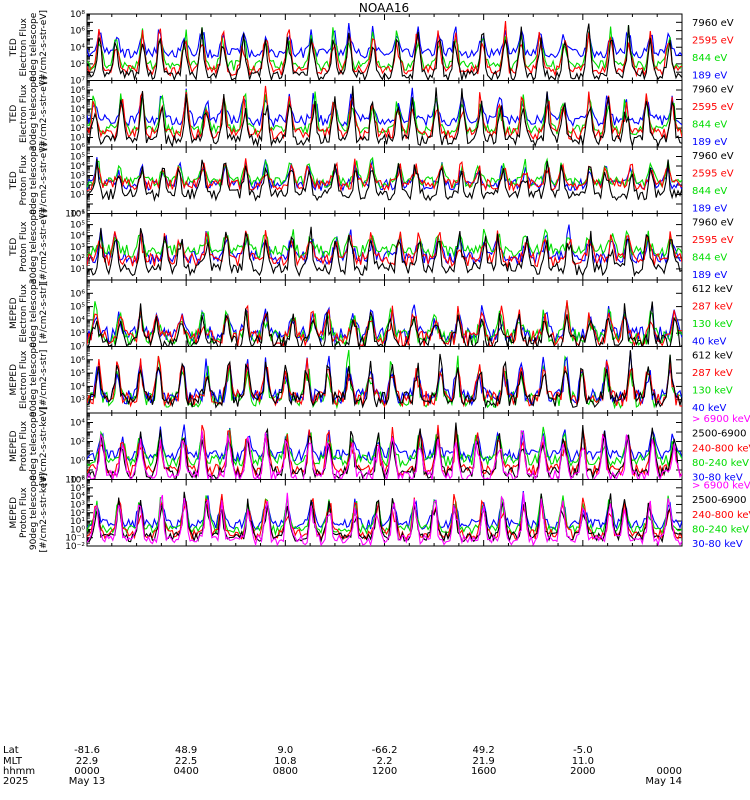  What do you see at coordinates (582, 771) in the screenshot?
I see `x-axis-value: 2000` at bounding box center [582, 771].